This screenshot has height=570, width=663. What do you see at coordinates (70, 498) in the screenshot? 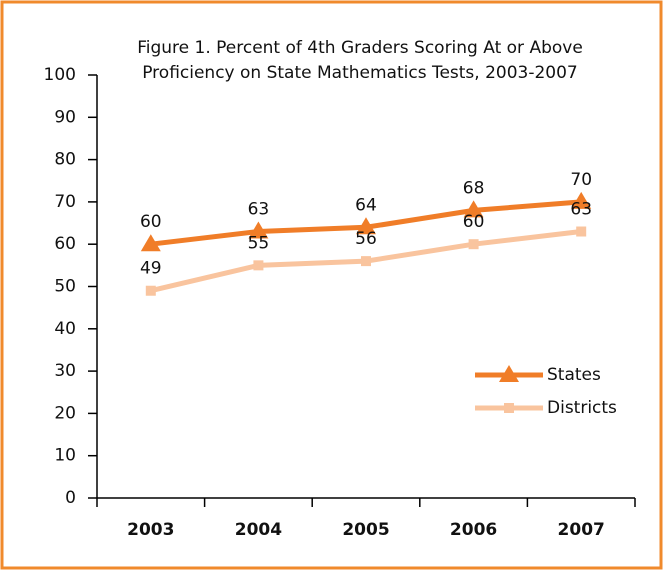
I see `y-tick-label: 0` at bounding box center [70, 498].